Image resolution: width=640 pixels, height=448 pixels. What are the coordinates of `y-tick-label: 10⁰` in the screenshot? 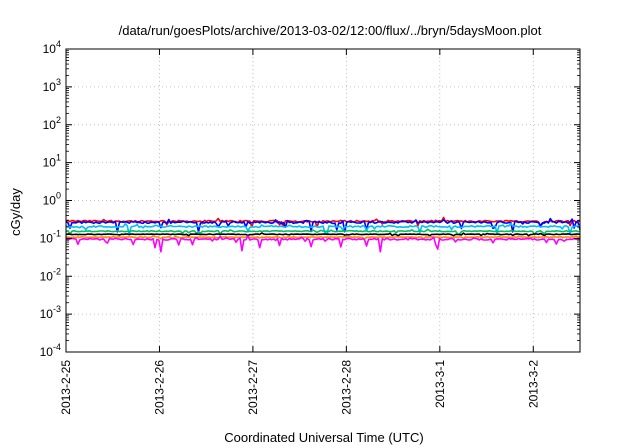 It's located at (52, 199).